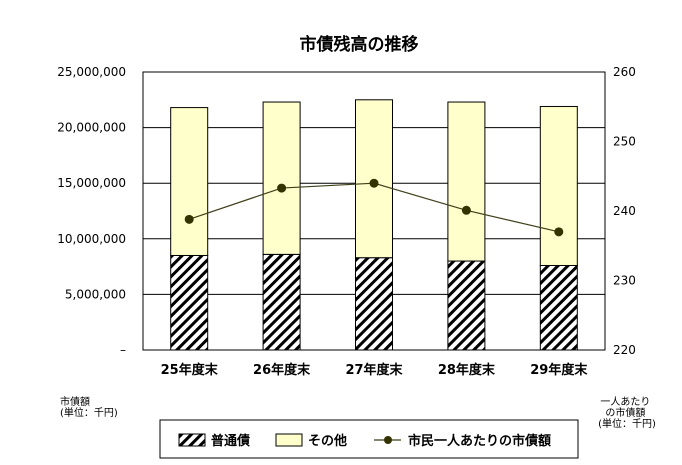 The height and width of the screenshot is (465, 682). Describe the element at coordinates (388, 440) in the screenshot. I see `legend-swatch-marker` at that location.